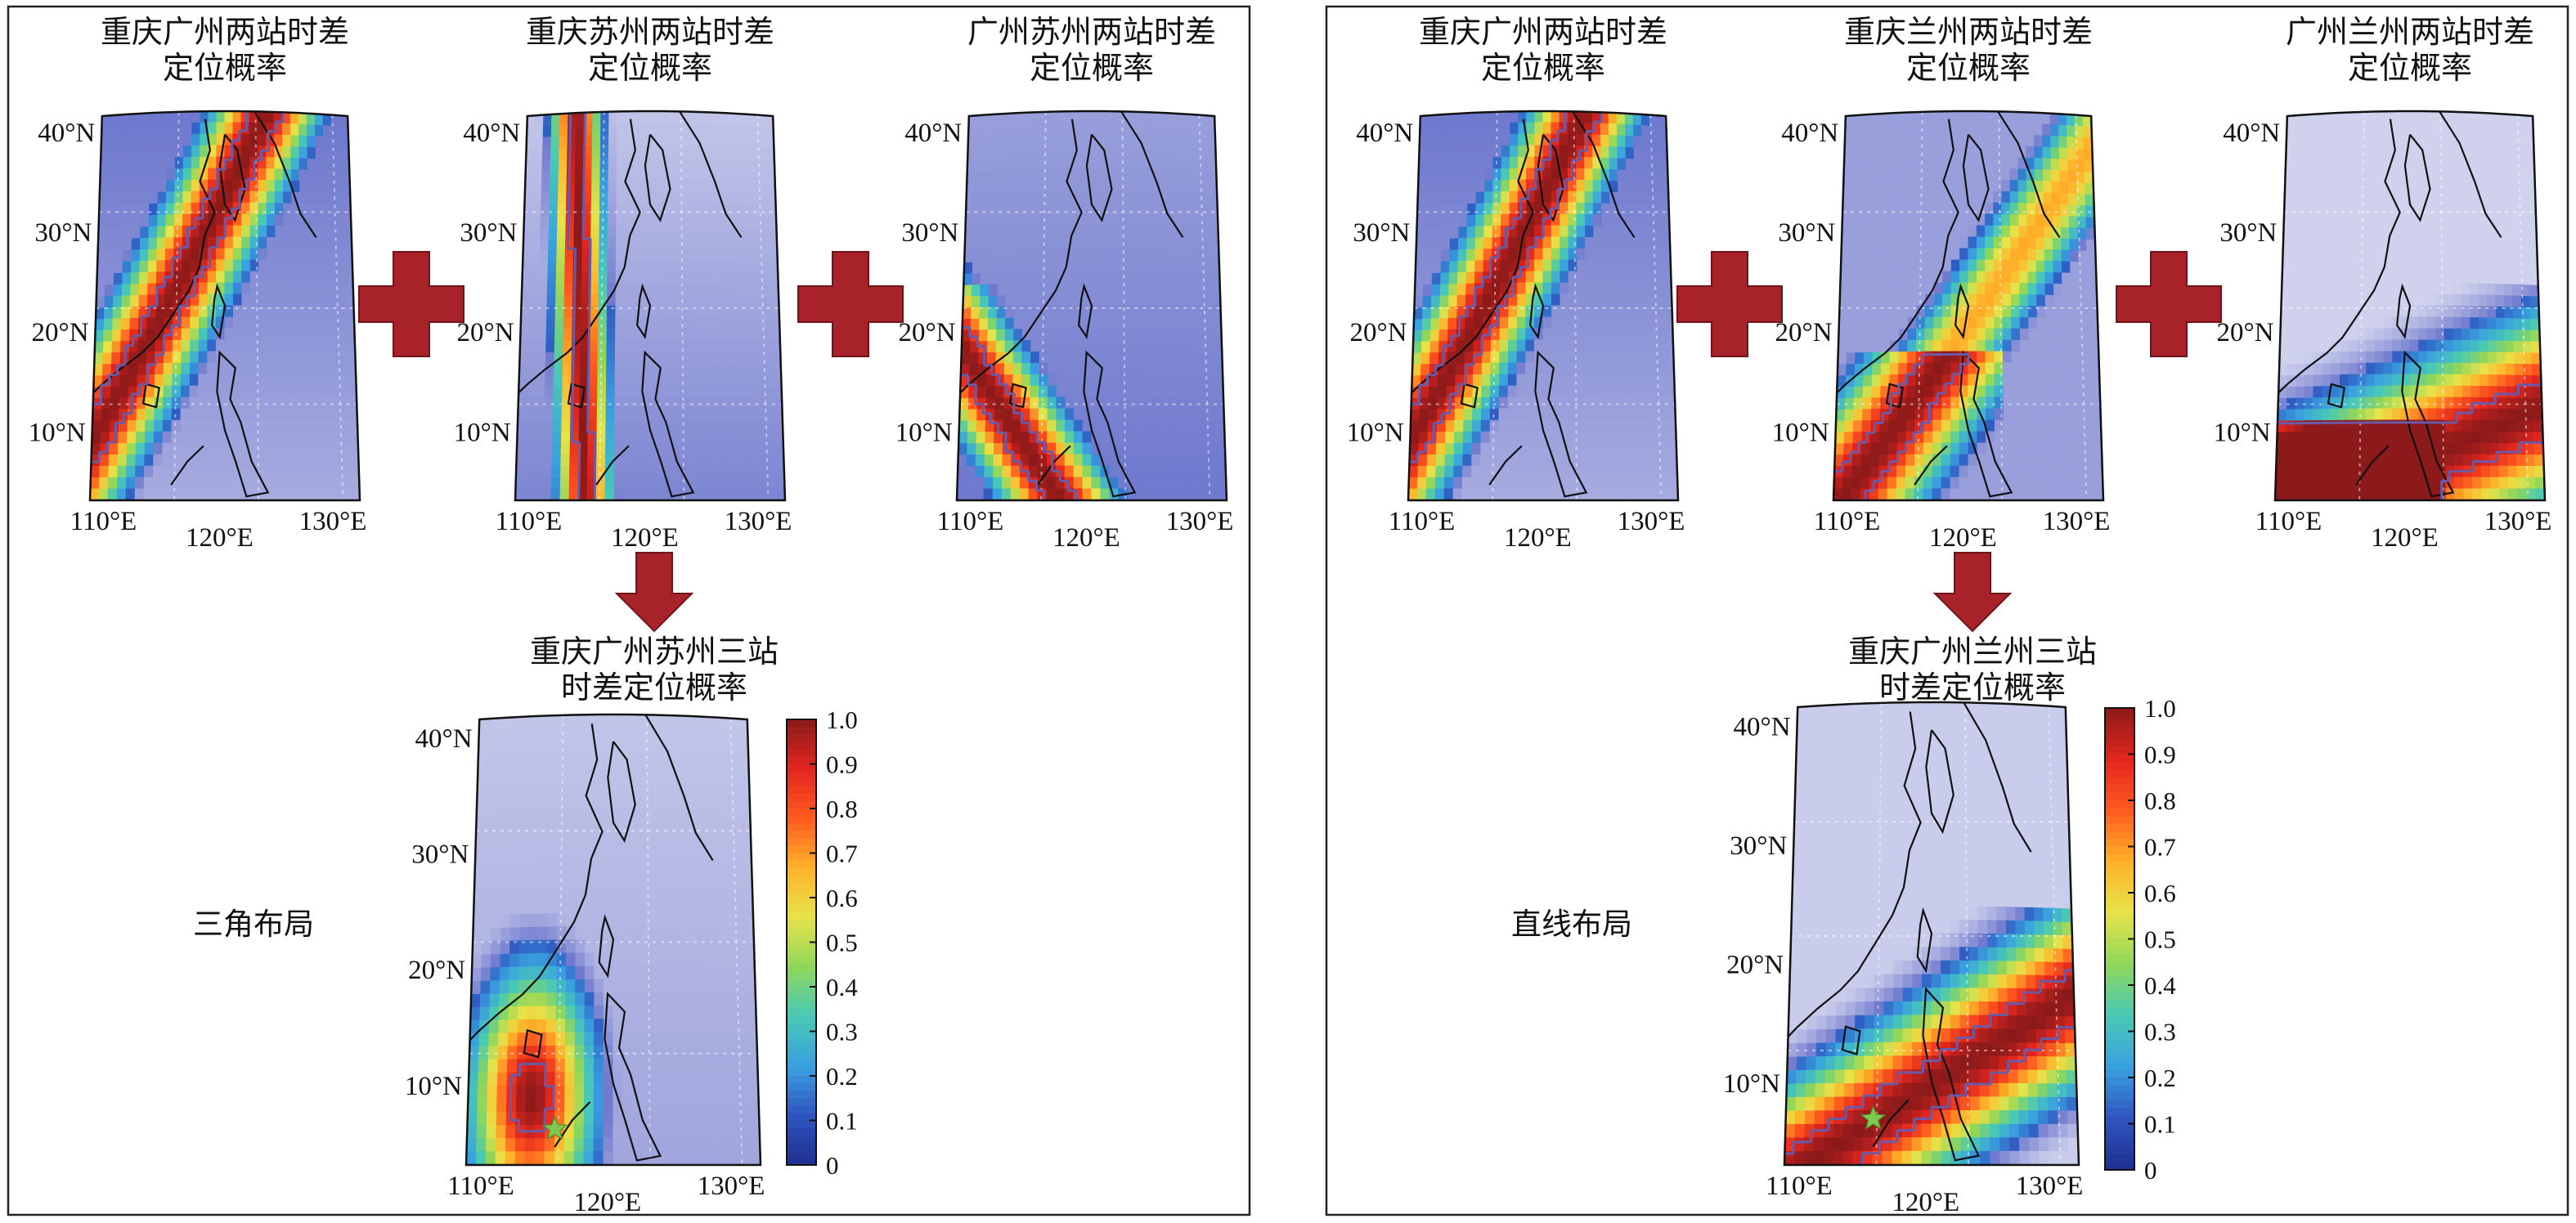 The width and height of the screenshot is (2576, 1223). What do you see at coordinates (842, 943) in the screenshot?
I see `colorbar-tick-label: 0.5` at bounding box center [842, 943].